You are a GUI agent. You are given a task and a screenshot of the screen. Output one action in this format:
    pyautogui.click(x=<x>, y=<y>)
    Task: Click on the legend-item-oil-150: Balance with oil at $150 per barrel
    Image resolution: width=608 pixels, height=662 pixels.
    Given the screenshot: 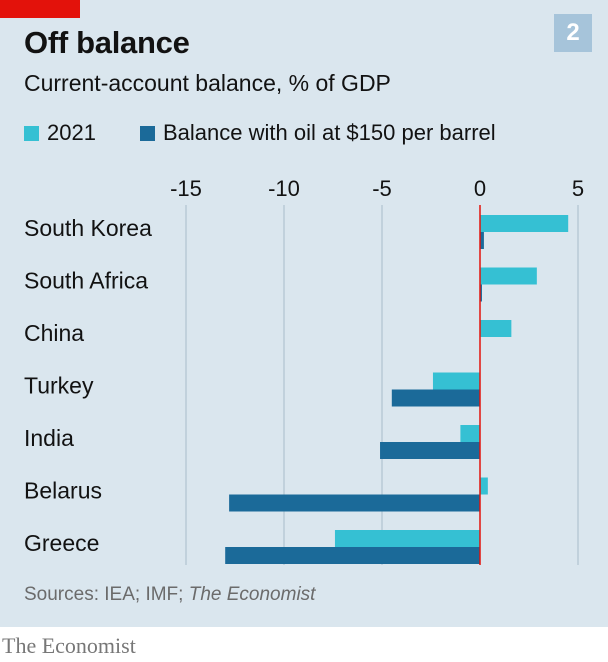 What is the action you would take?
    pyautogui.click(x=318, y=133)
    